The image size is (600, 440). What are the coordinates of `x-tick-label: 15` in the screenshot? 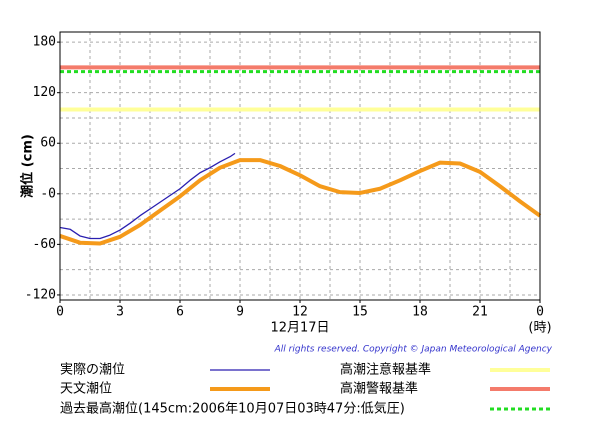 It's located at (360, 312).